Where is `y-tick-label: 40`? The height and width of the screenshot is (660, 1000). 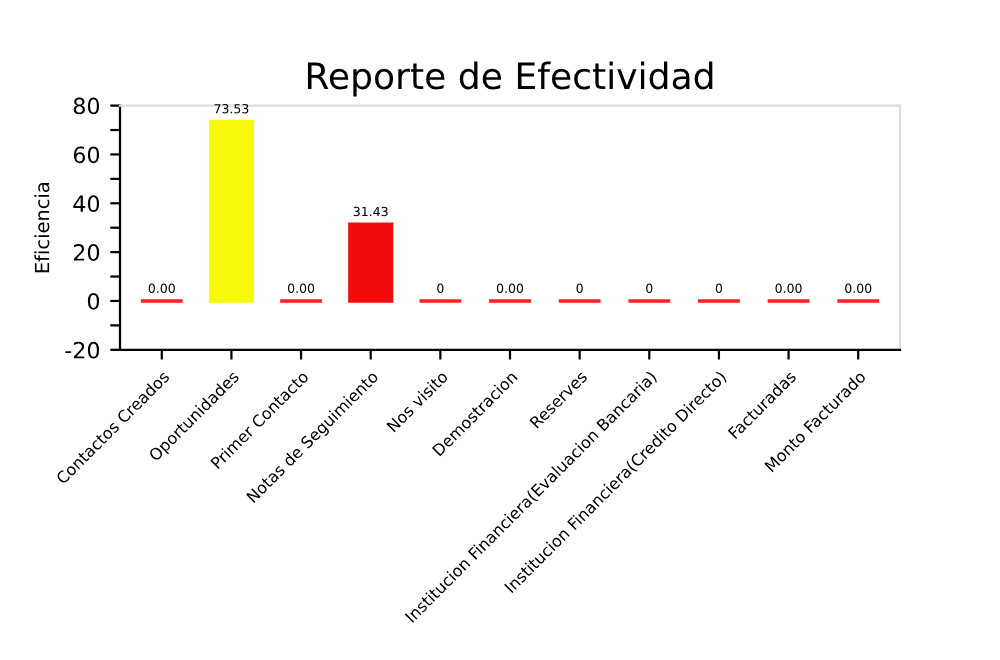
y-tick-label: 40 is located at coordinates (86, 204).